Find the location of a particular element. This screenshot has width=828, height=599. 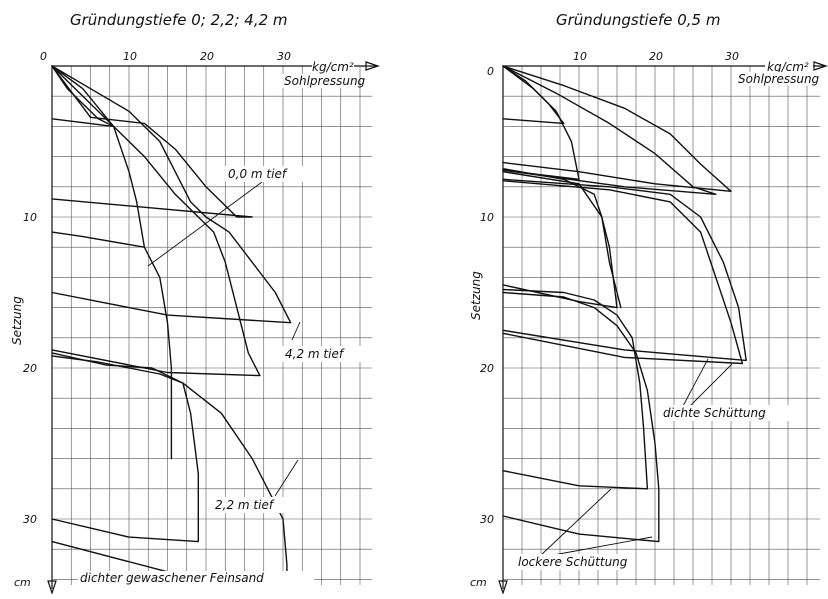

soil-label: dichter gewaschener Feinsand is located at coordinates (172, 578).